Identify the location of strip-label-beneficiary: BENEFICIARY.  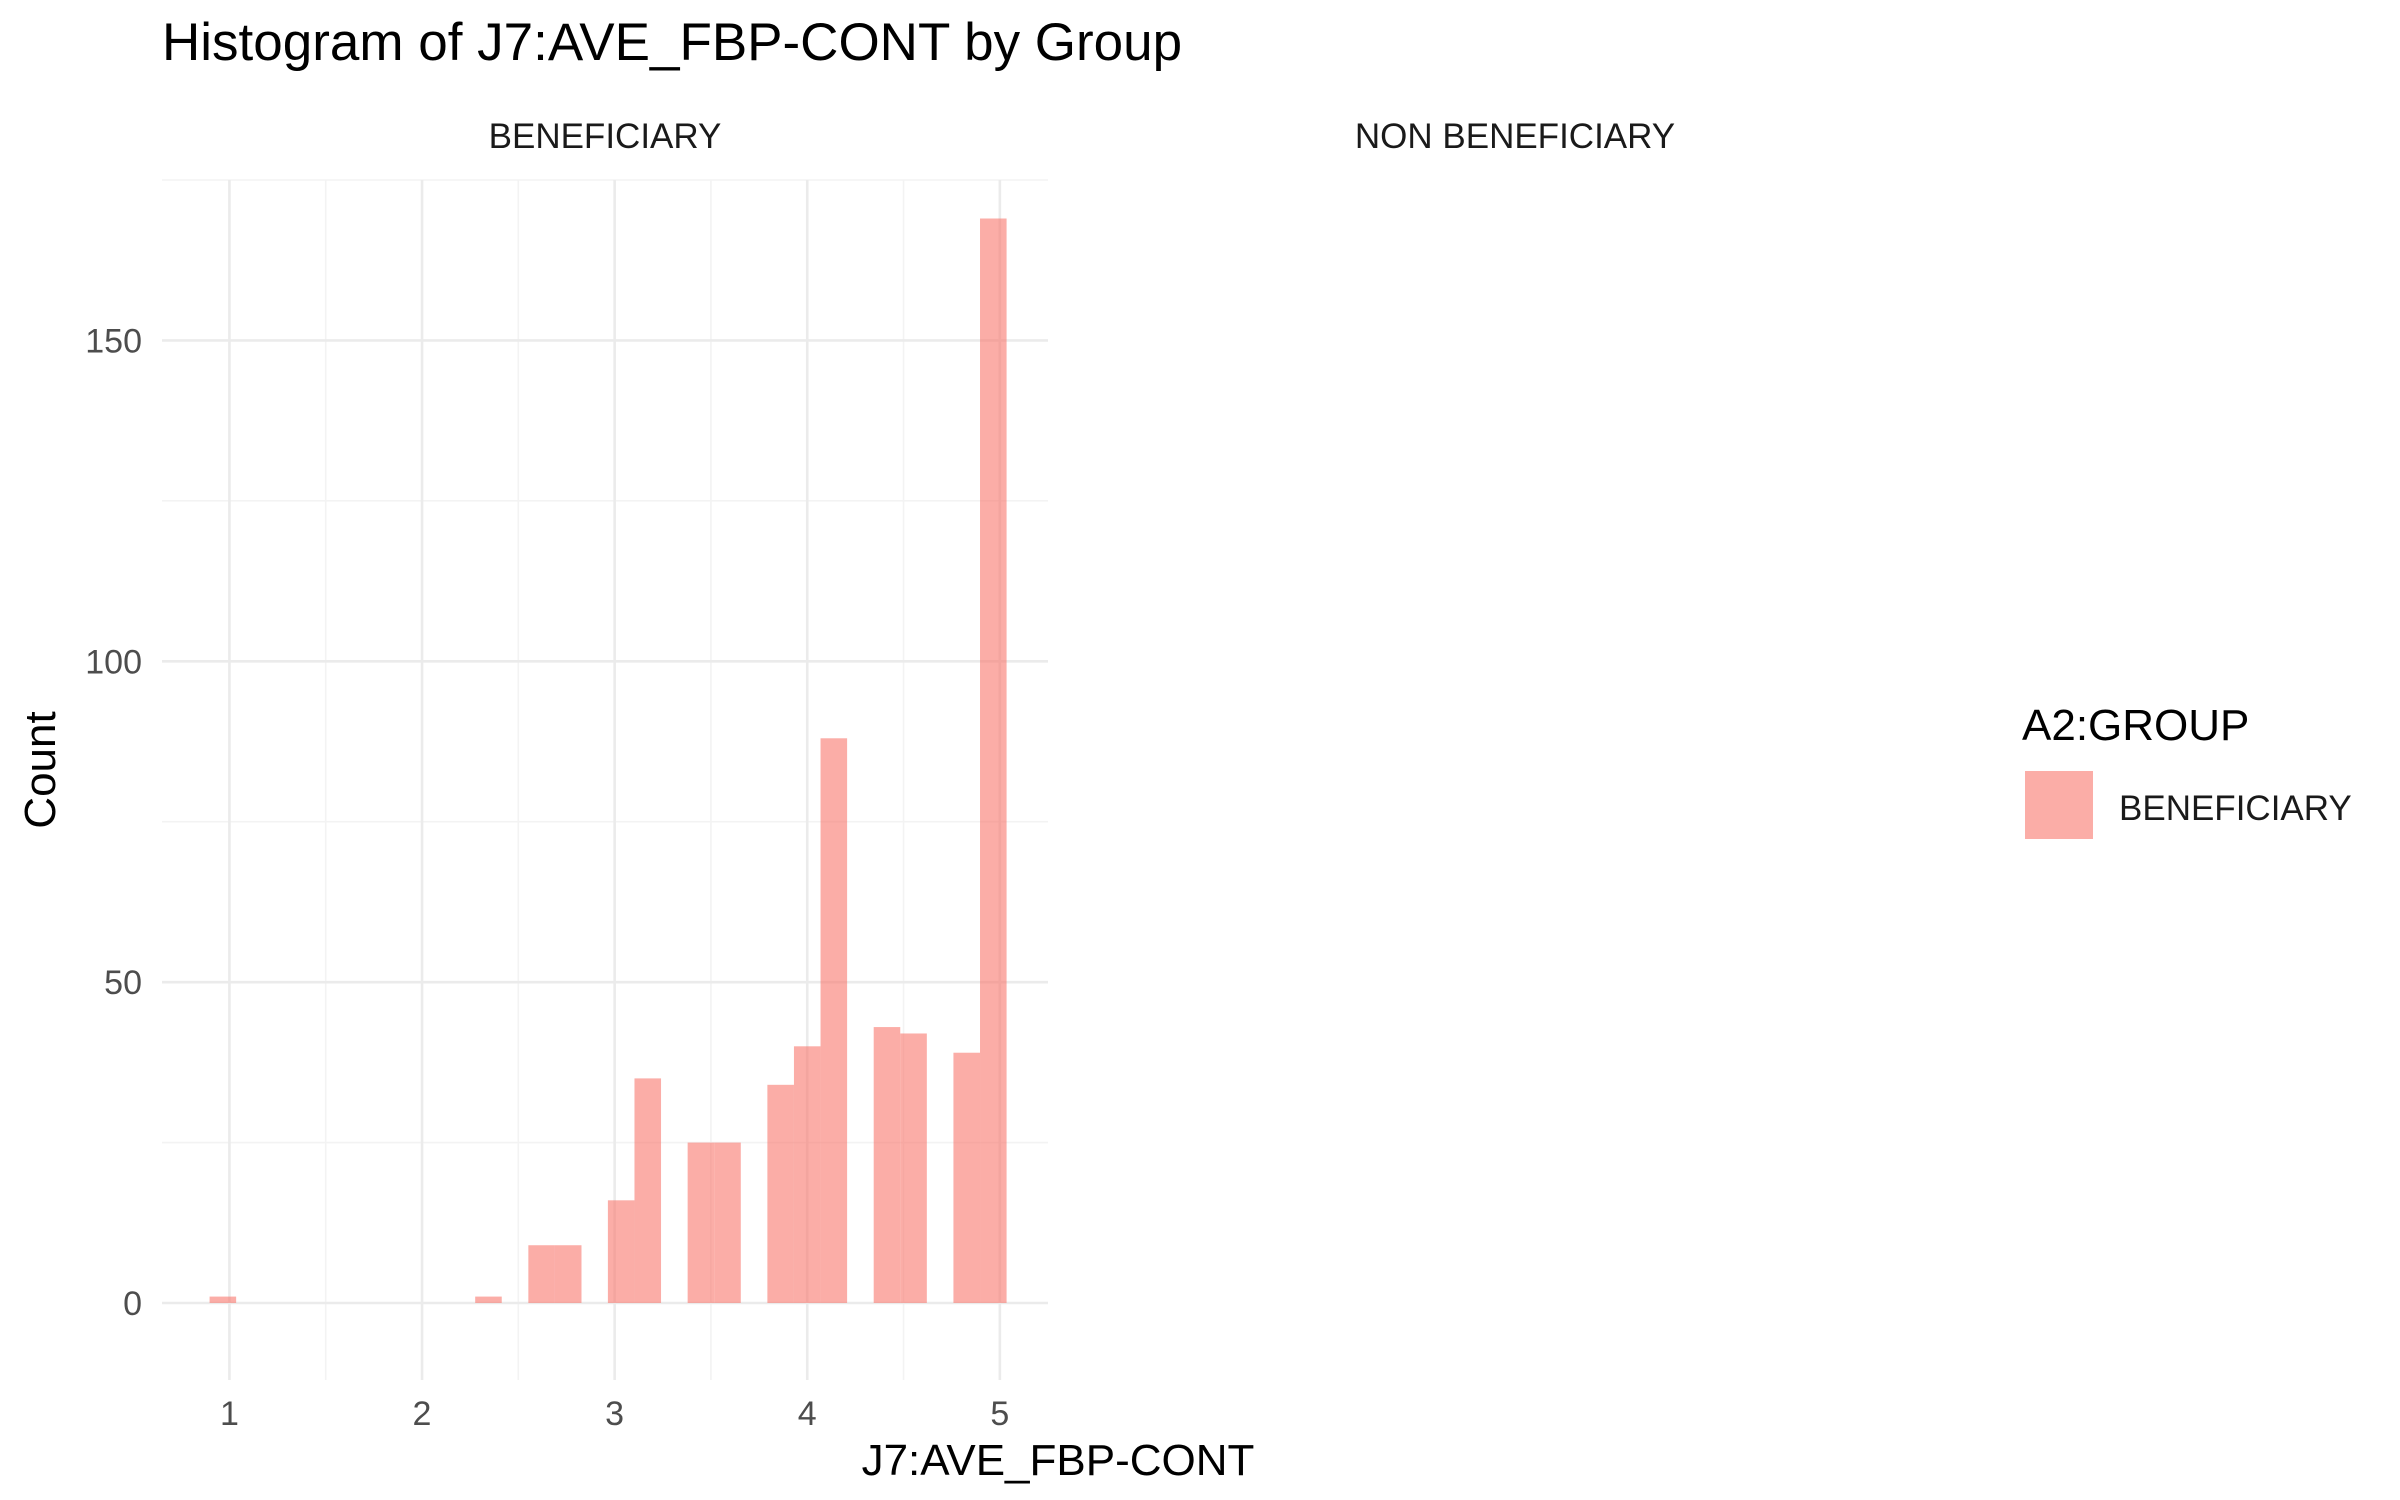
(605, 136).